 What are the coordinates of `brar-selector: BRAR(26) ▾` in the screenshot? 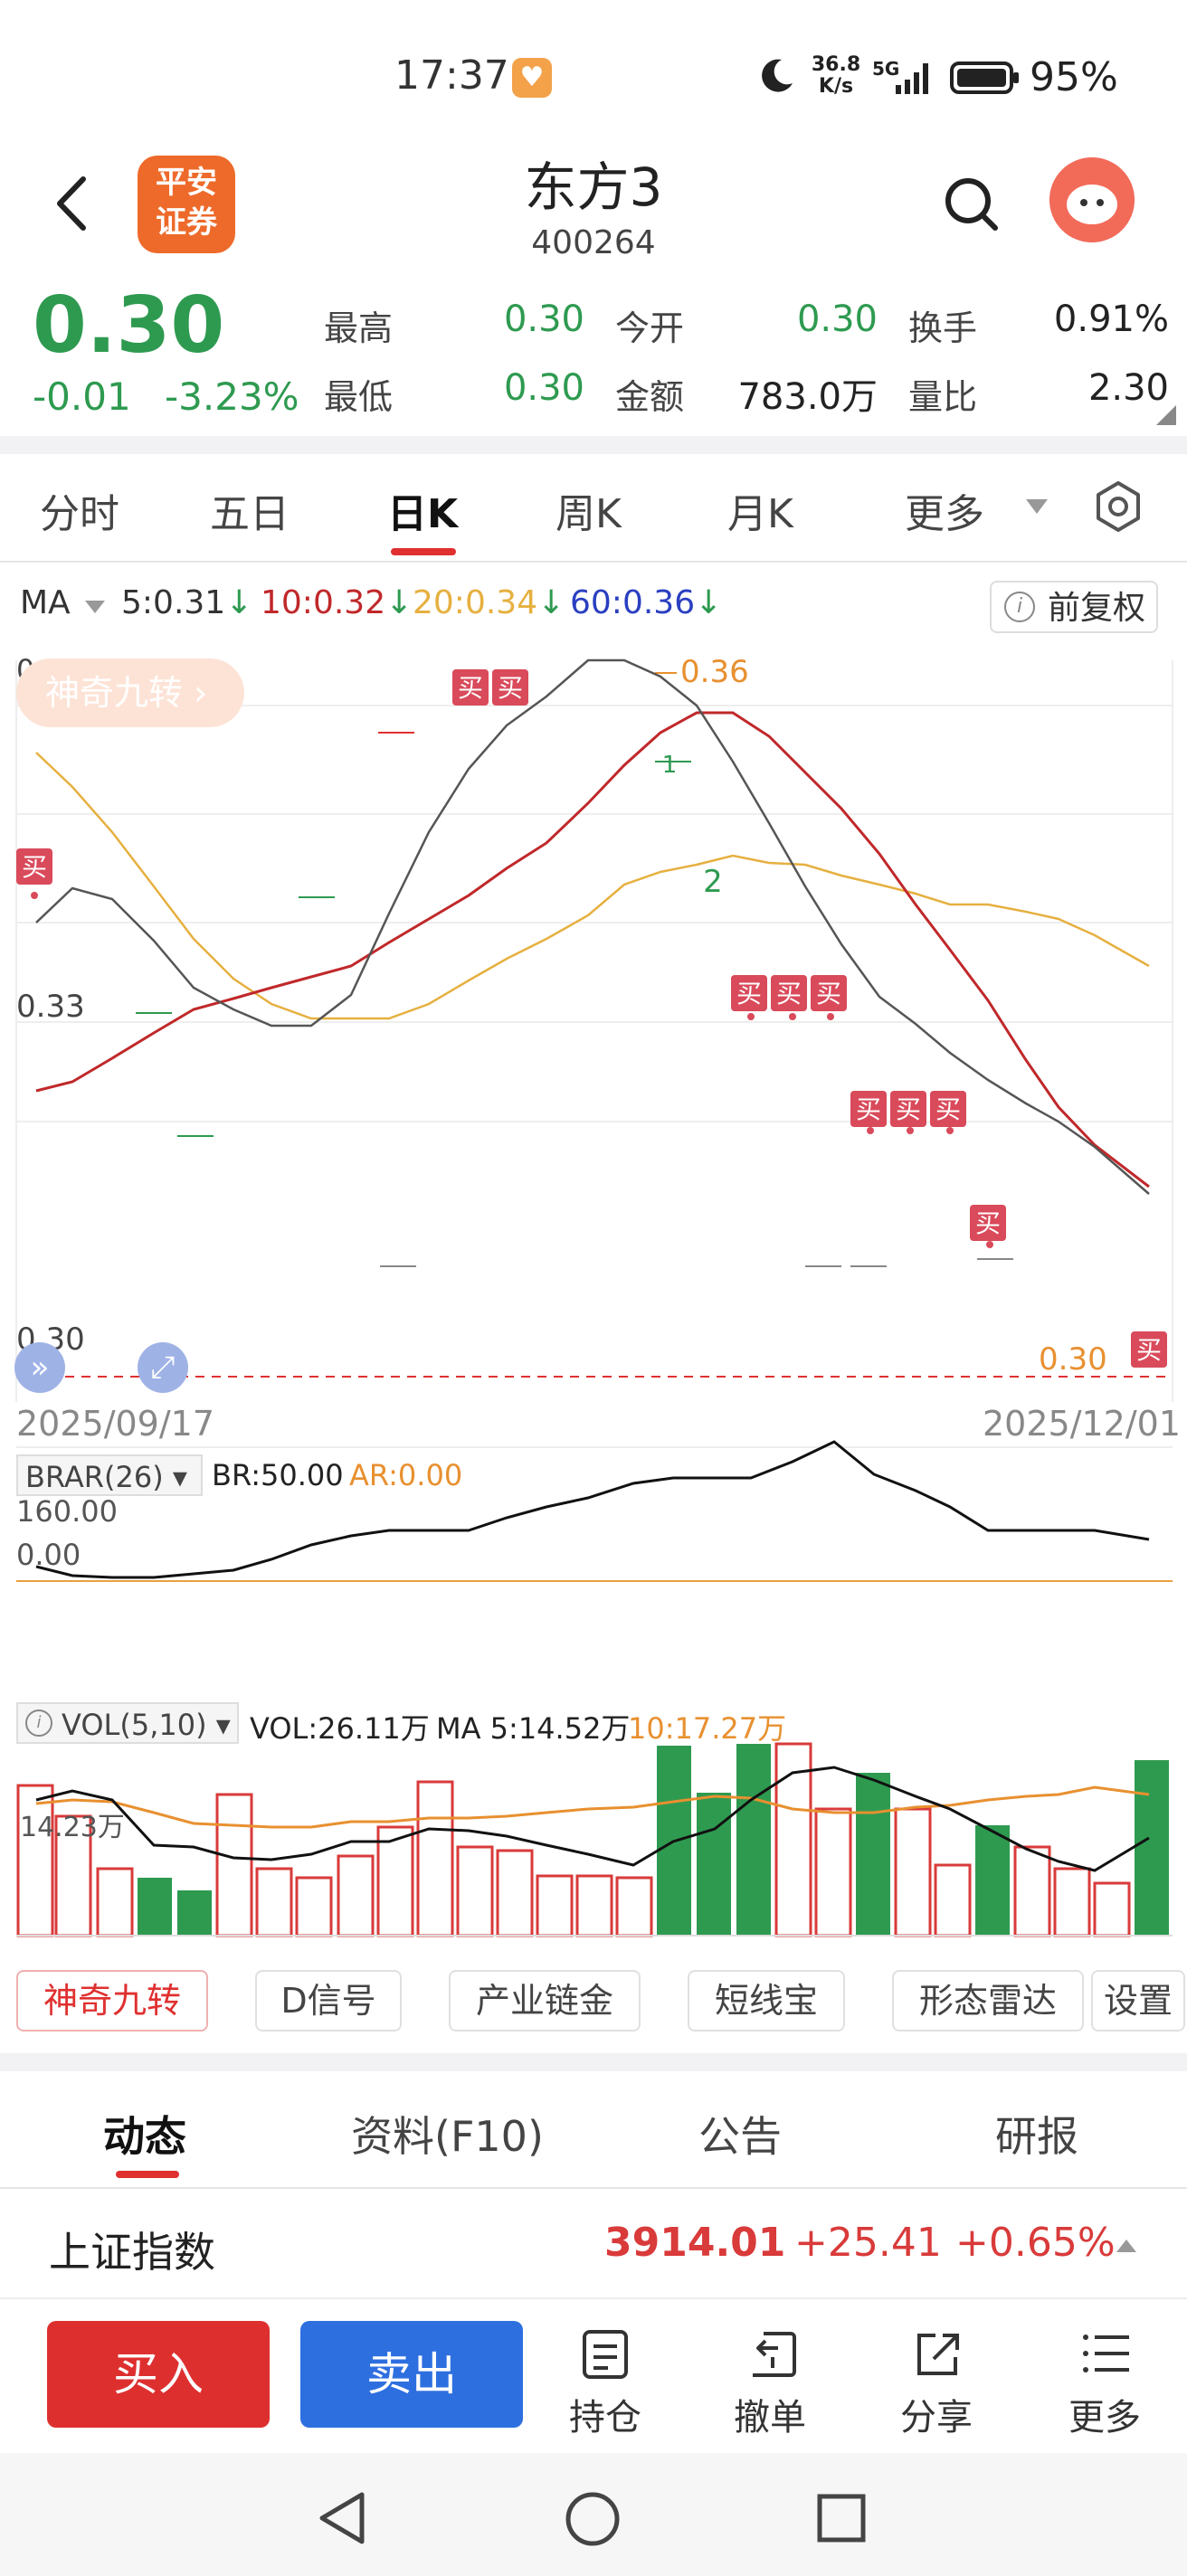 It's located at (109, 1475).